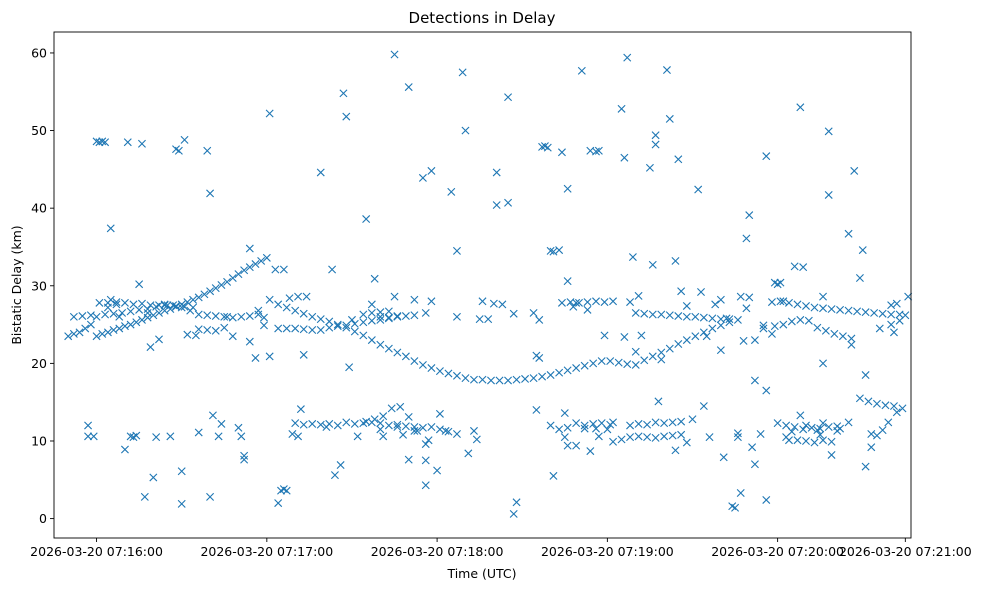 The image size is (989, 590). What do you see at coordinates (481, 573) in the screenshot?
I see `x-axis-label: Time (UTC)` at bounding box center [481, 573].